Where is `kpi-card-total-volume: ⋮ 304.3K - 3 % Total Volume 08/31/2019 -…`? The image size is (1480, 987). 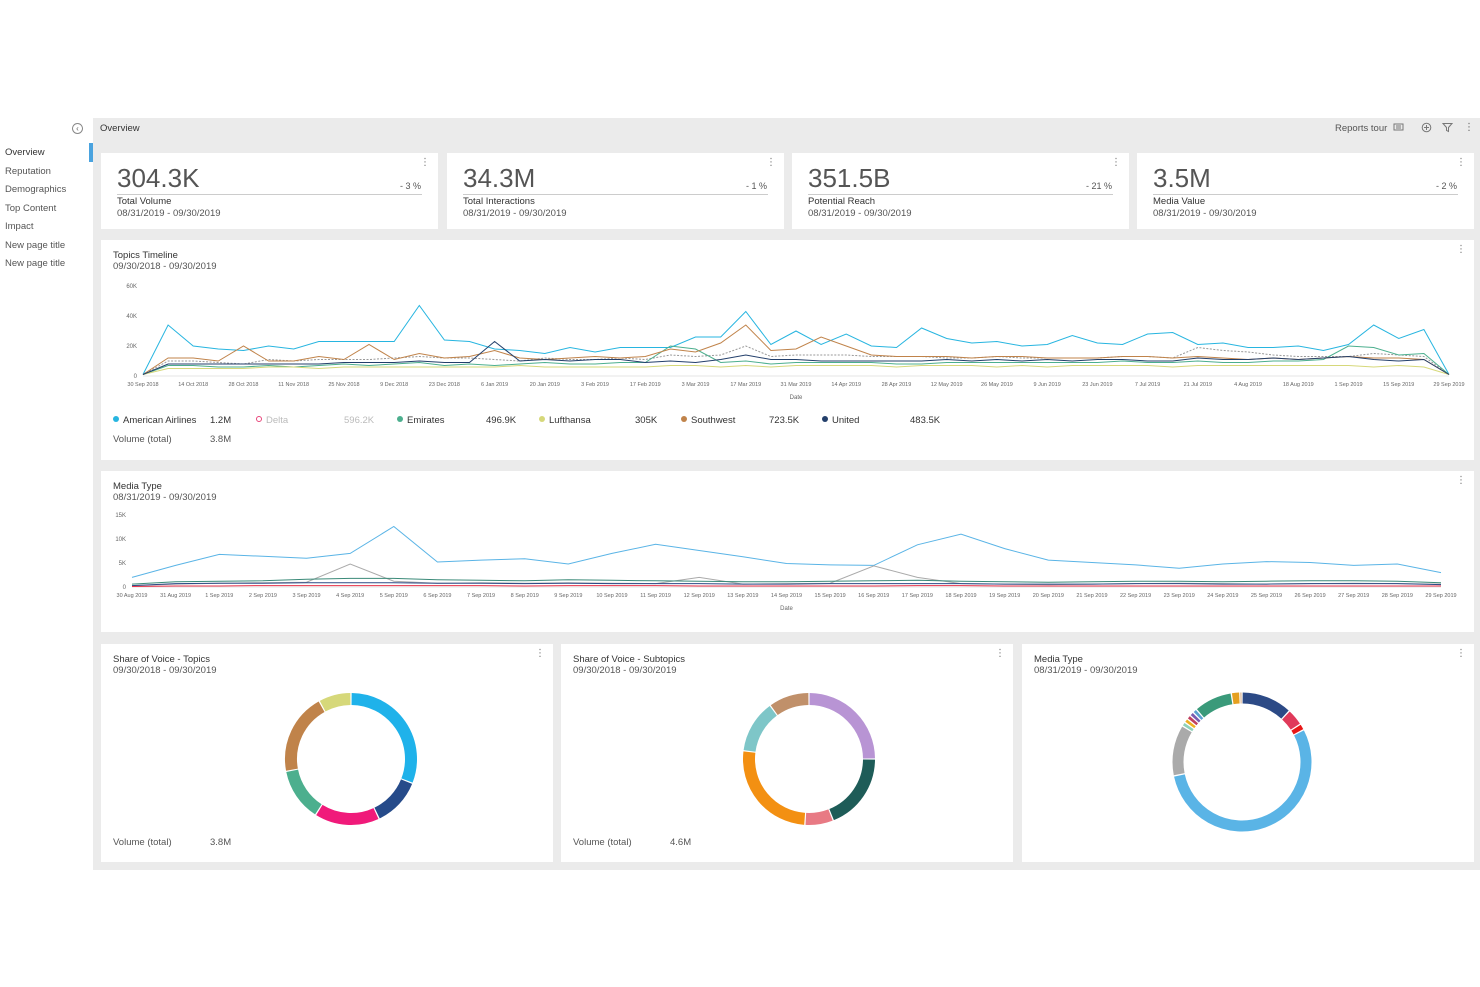 kpi-card-total-volume: ⋮ 304.3K - 3 % Total Volume 08/31/2019 -… is located at coordinates (269, 191).